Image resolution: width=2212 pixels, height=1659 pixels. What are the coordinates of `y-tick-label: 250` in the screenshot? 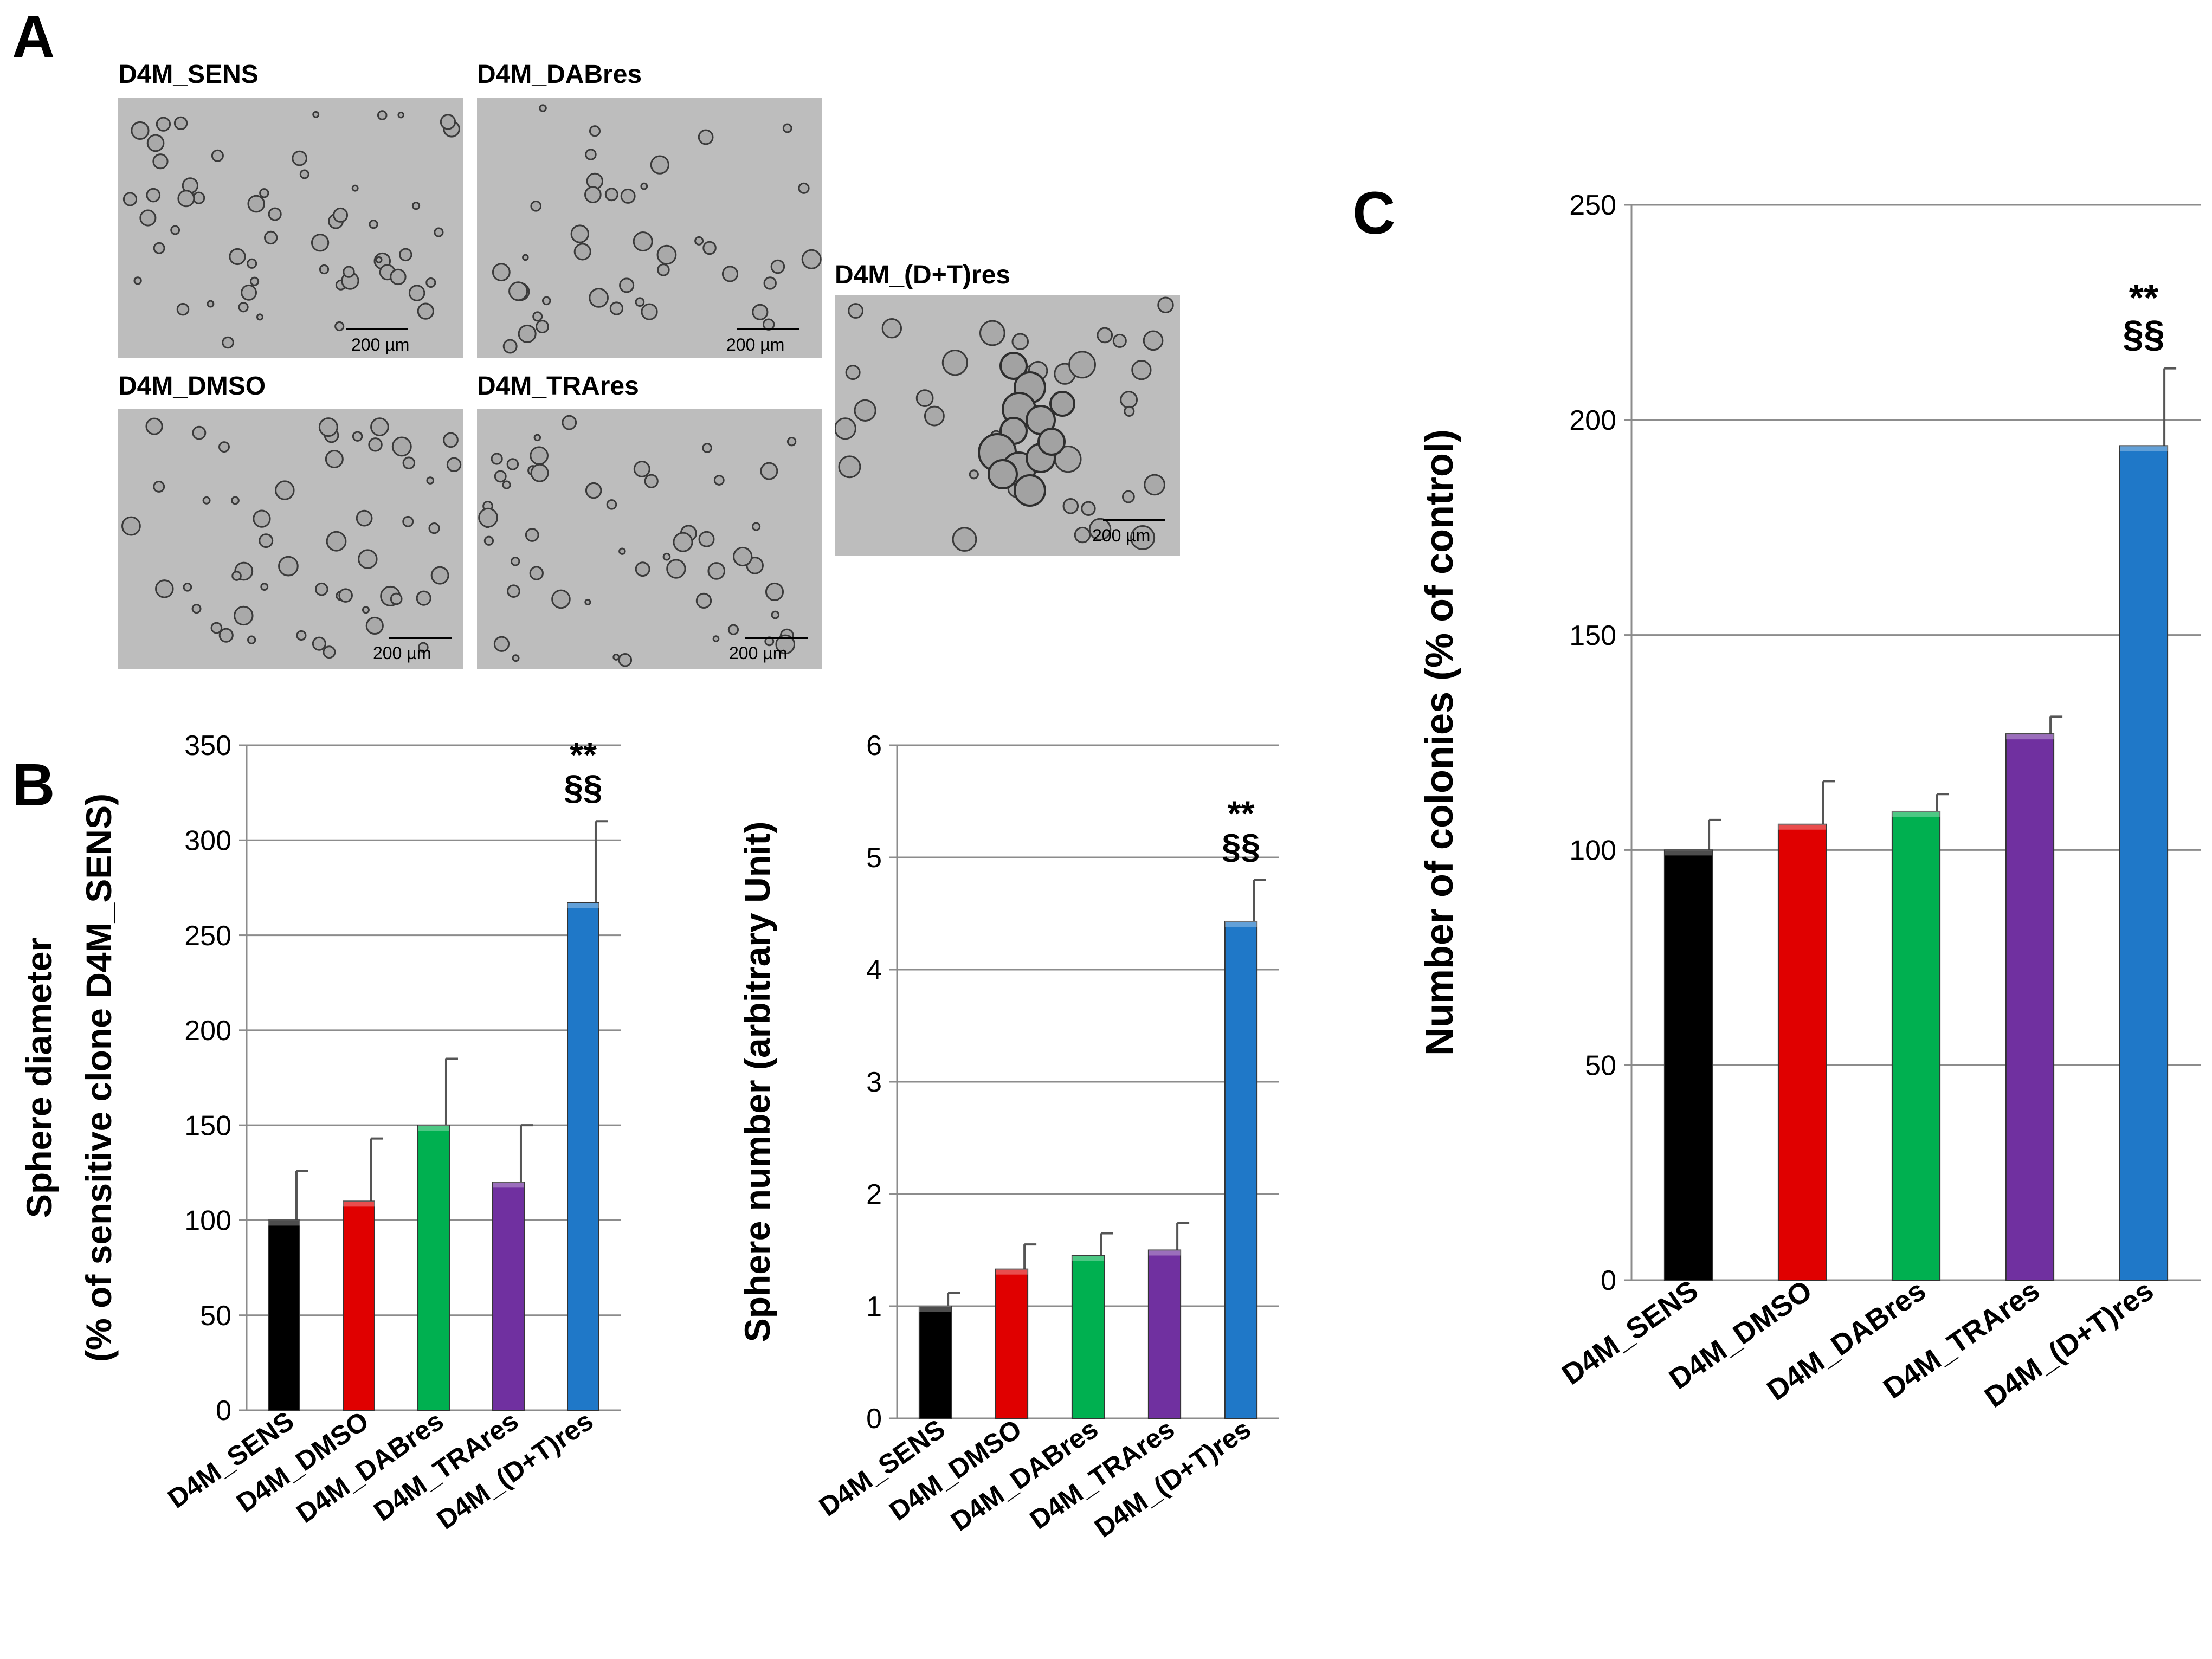 It's located at (1592, 206).